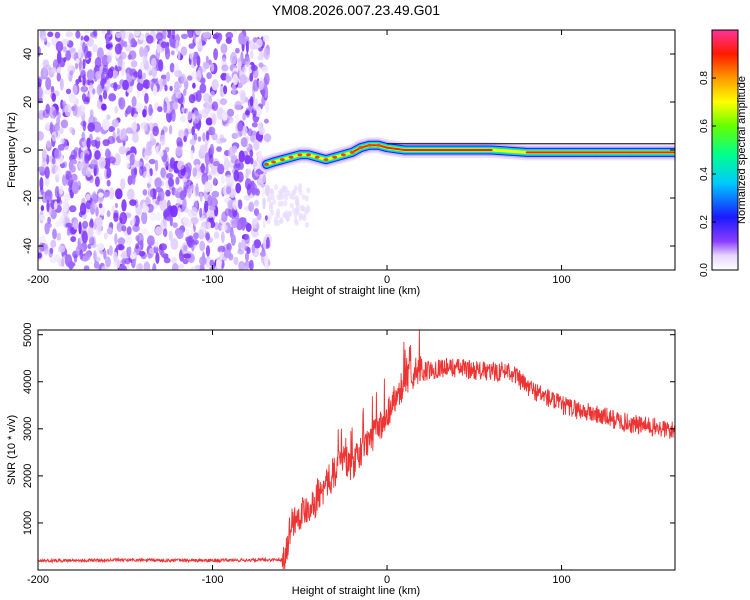  Describe the element at coordinates (213, 280) in the screenshot. I see `heatmap-xtick-label: -100` at that location.